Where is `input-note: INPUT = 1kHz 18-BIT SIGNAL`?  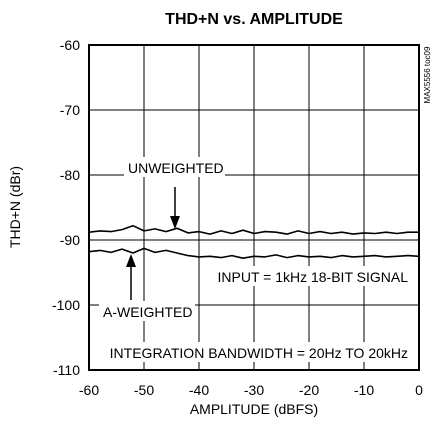
input-note: INPUT = 1kHz 18-BIT SIGNAL is located at coordinates (313, 277).